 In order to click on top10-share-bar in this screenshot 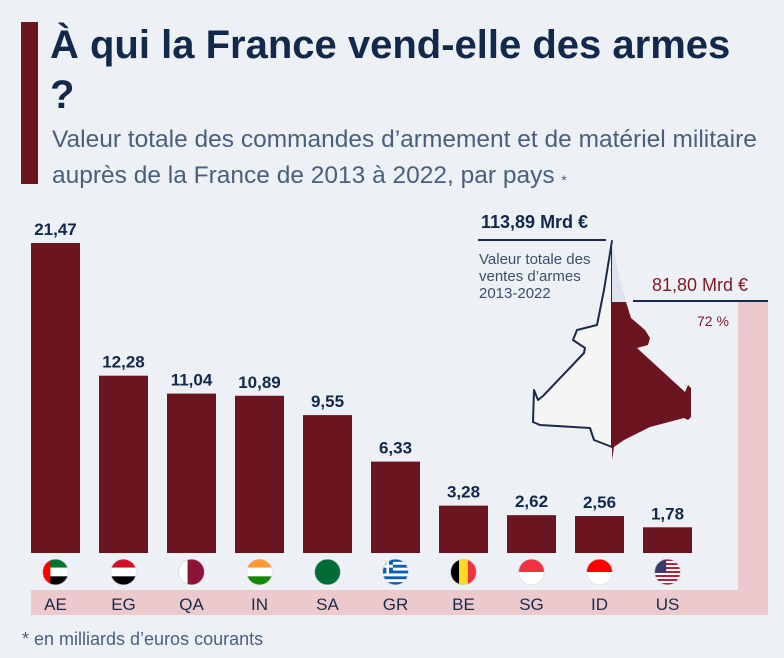, I will do `click(753, 458)`.